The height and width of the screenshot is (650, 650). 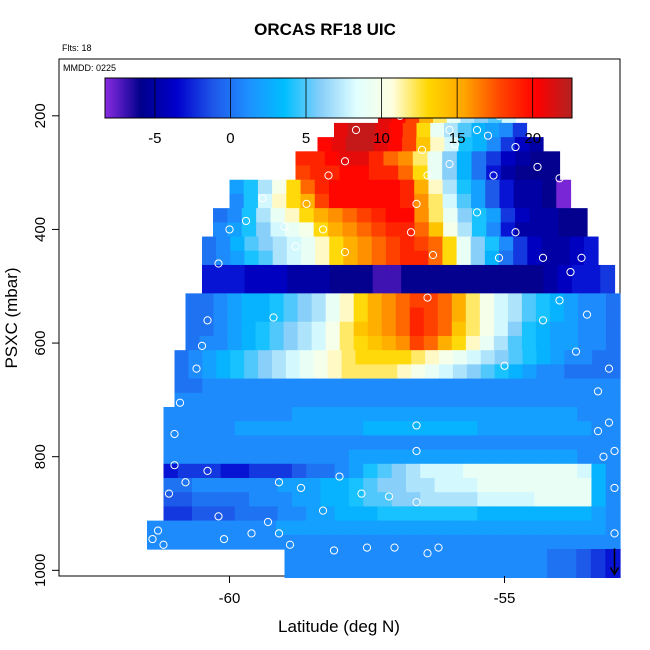 I want to click on y-tick-label: 600, so click(x=40, y=343).